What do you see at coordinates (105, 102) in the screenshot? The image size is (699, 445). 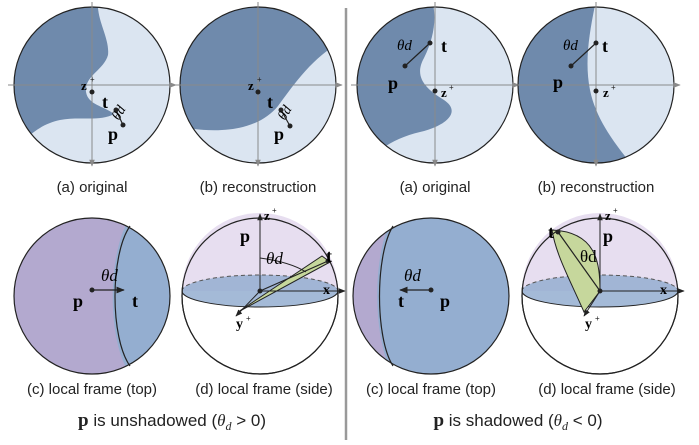 I see `t-label: t` at bounding box center [105, 102].